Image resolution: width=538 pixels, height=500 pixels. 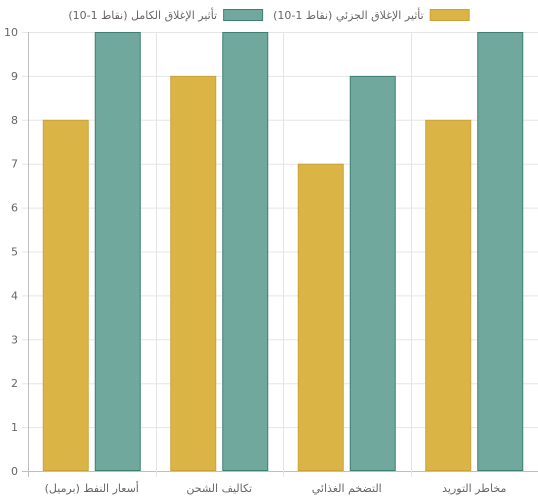 I want to click on y-tick-label: 9, so click(x=14, y=76).